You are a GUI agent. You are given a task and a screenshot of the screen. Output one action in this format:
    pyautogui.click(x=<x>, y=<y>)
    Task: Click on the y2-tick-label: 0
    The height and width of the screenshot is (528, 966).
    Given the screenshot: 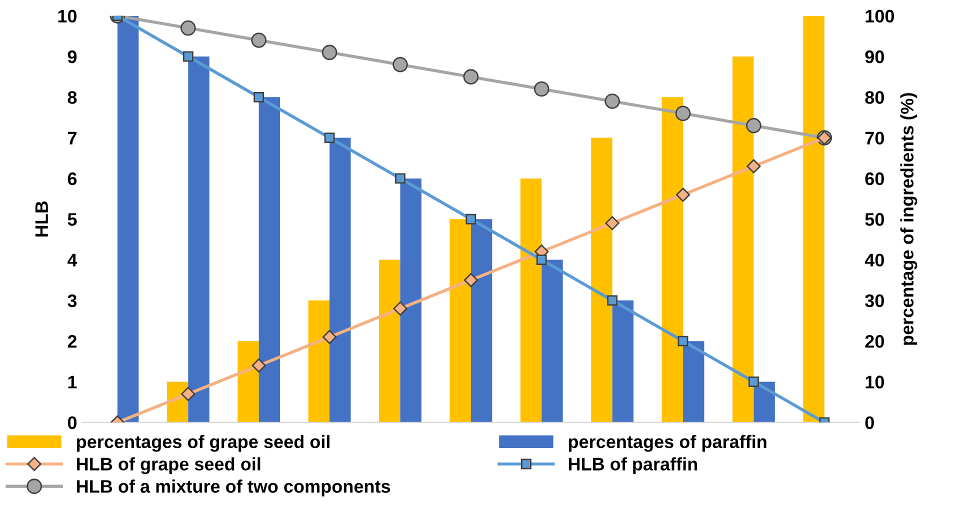 What is the action you would take?
    pyautogui.click(x=869, y=423)
    